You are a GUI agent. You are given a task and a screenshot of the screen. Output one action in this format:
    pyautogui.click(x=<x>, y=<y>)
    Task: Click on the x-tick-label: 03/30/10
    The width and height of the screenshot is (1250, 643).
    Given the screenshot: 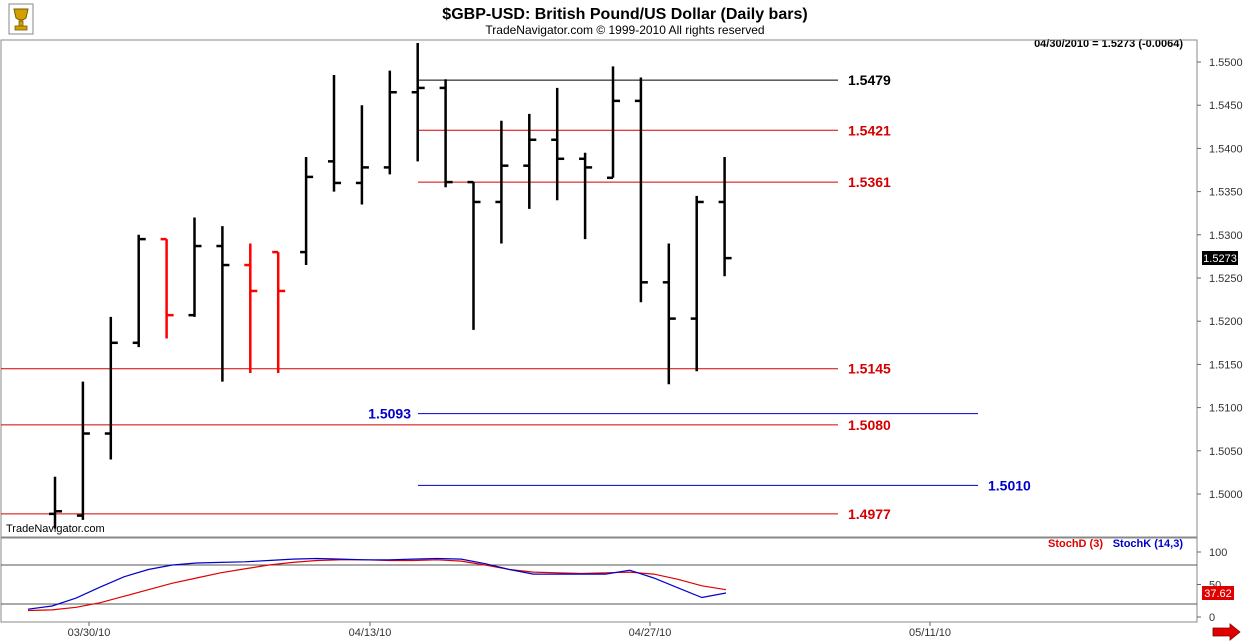 What is the action you would take?
    pyautogui.click(x=89, y=633)
    